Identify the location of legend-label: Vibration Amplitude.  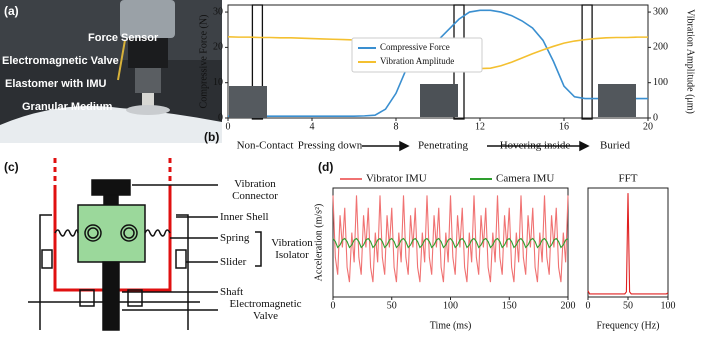
(417, 61).